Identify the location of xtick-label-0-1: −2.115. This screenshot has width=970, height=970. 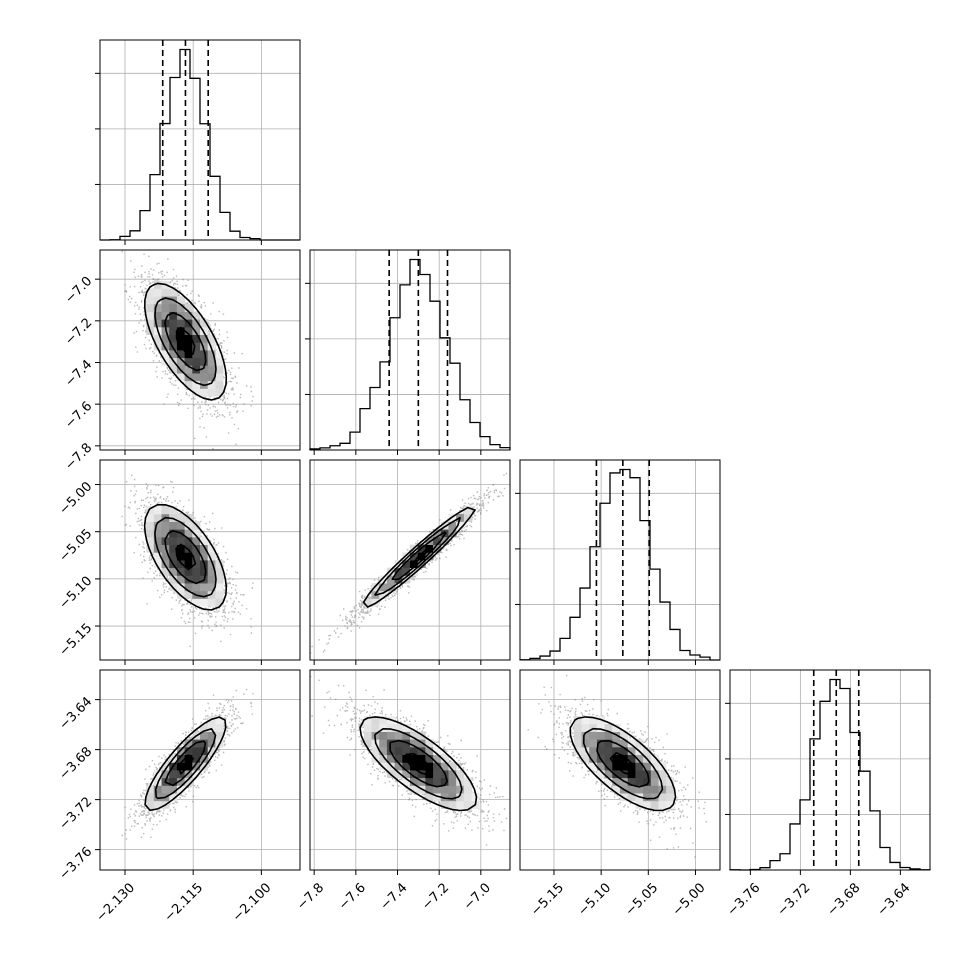
(184, 902).